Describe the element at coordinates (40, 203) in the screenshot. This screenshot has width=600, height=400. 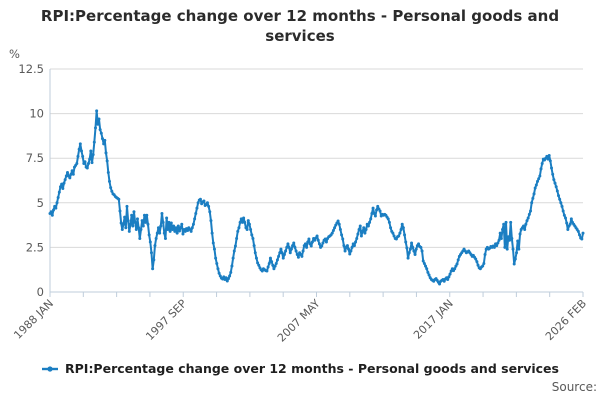
I see `y-tick-label: 5` at that location.